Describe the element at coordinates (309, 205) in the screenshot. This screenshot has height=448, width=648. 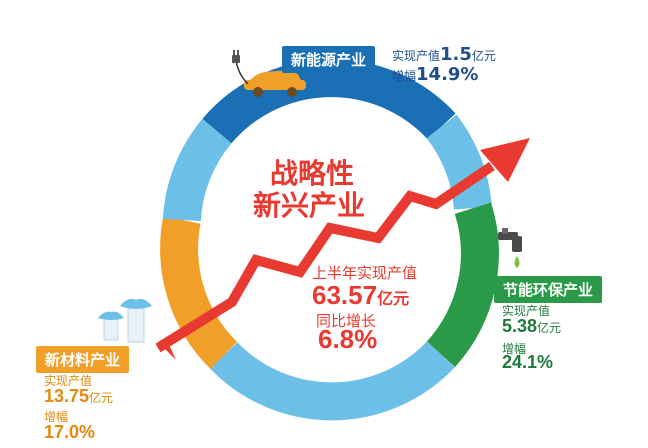
I see `center-title-line2: 新兴产业` at that location.